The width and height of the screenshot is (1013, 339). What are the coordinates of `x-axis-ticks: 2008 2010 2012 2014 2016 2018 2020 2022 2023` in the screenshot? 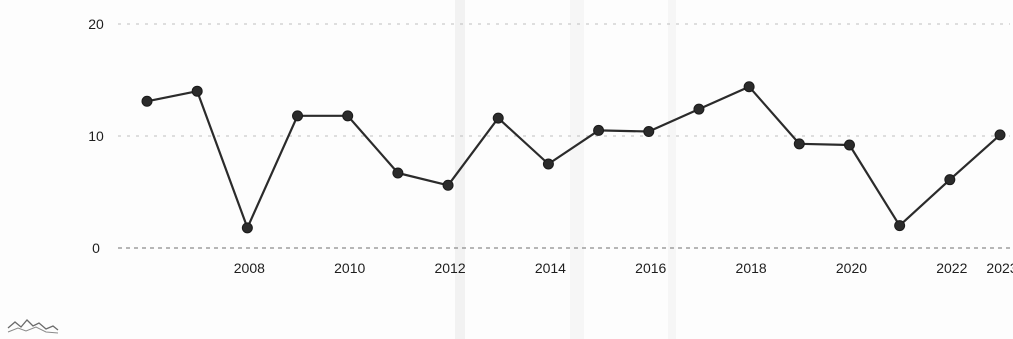 It's located at (623, 268).